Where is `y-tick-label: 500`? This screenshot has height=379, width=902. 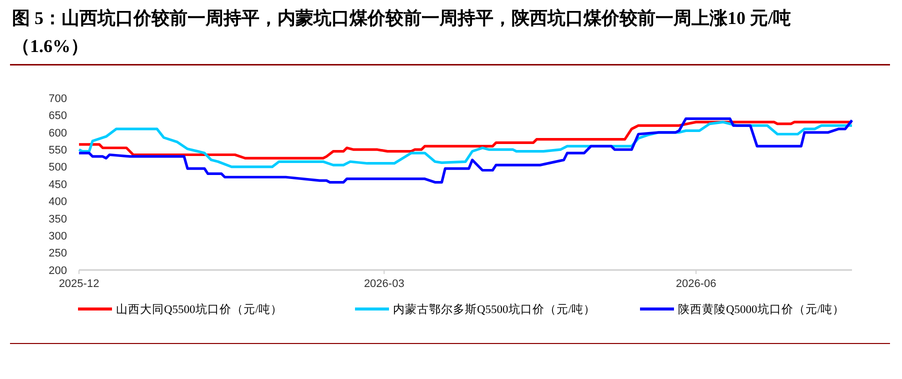 y-tick-label: 500 is located at coordinates (57, 168).